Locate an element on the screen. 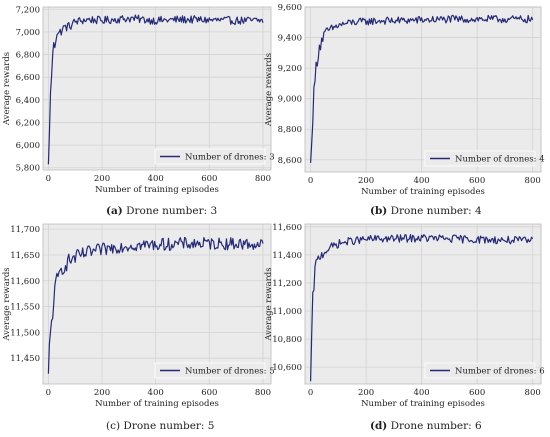  y-tick-label: 11,650 is located at coordinates (25, 256).